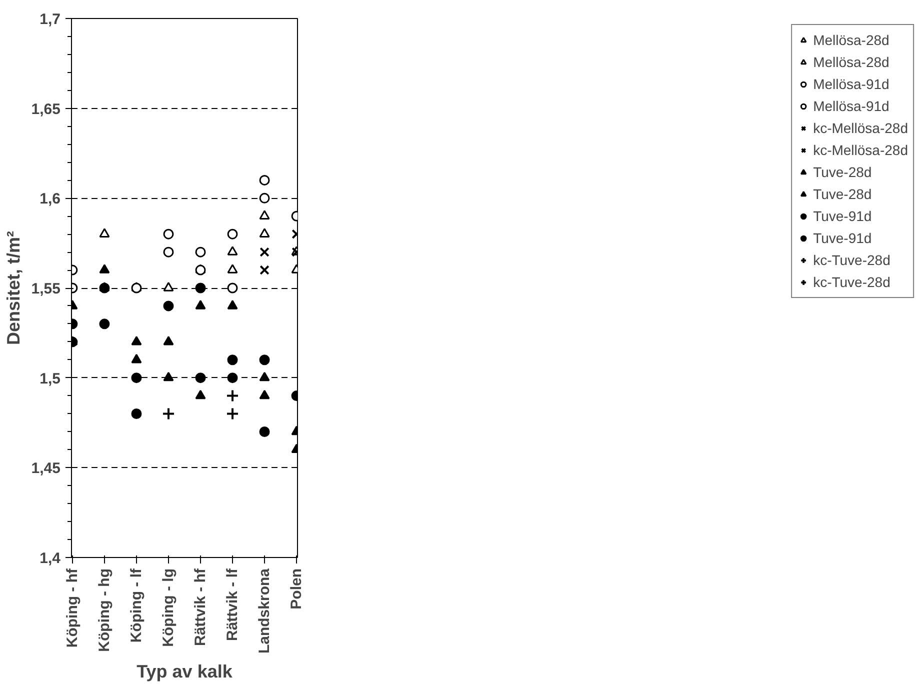 The height and width of the screenshot is (687, 924). I want to click on x-tick-label: Rättvik - lf, so click(233, 604).